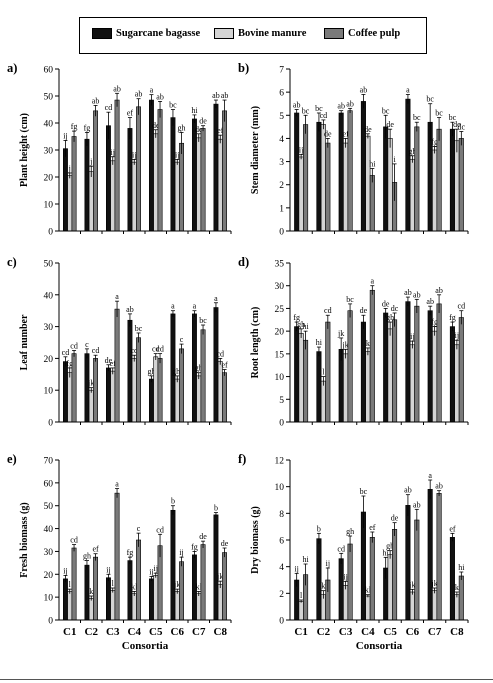 The height and width of the screenshot is (683, 493). What do you see at coordinates (151, 572) in the screenshot?
I see `panel-5-sig-letter: ij` at bounding box center [151, 572].